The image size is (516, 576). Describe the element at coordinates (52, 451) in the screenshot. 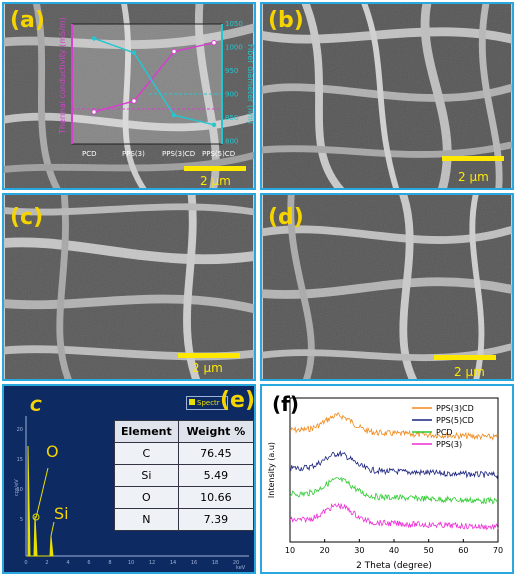

I see `edx-peak-o: O` at that location.